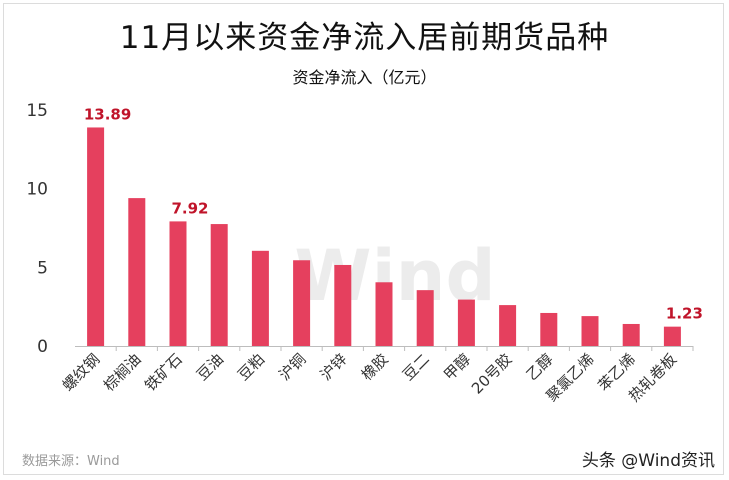  What do you see at coordinates (375, 367) in the screenshot?
I see `x-category-label: 橡胶` at bounding box center [375, 367].